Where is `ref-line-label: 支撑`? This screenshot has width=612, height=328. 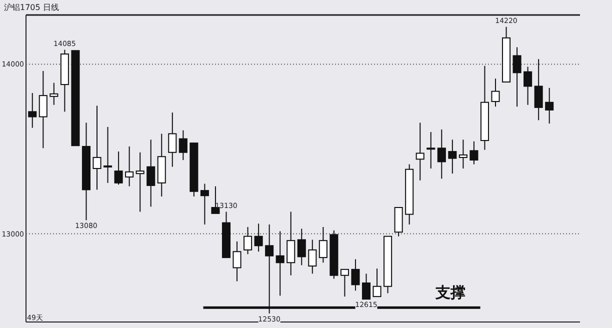 ref-line-label: 支撑 is located at coordinates (450, 293).